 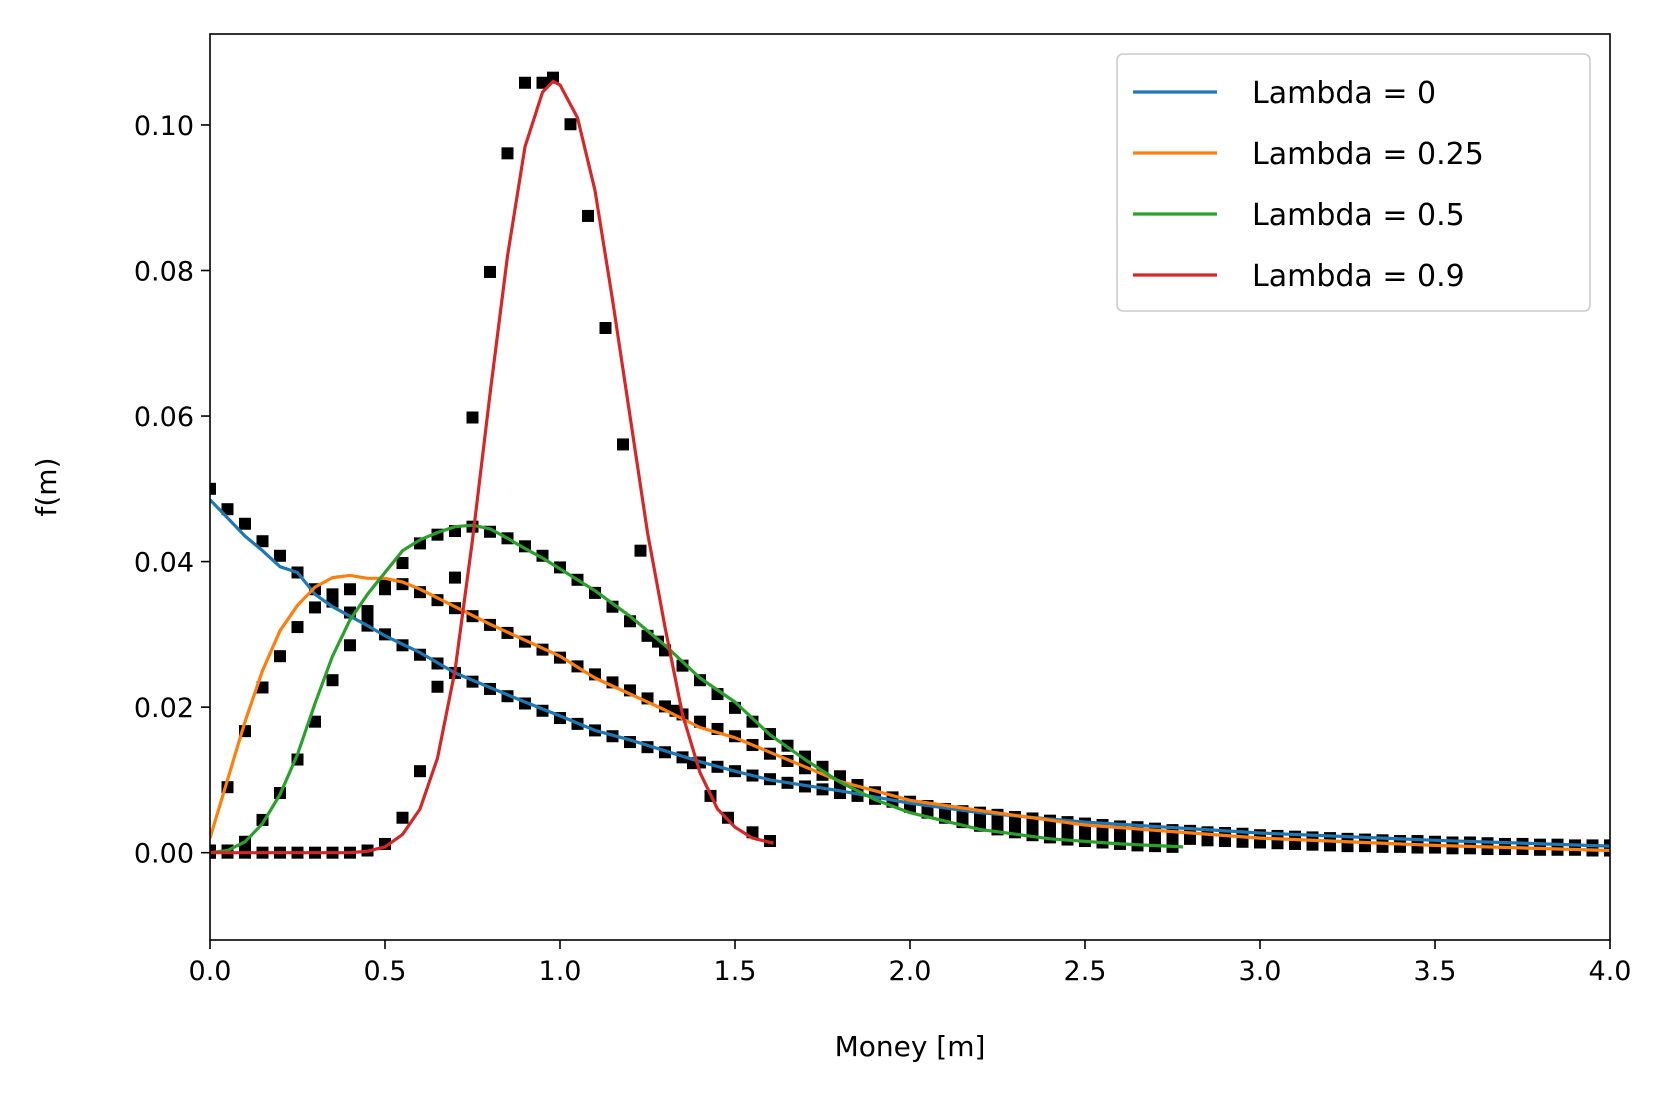 I want to click on x-tick-label: 1.5, so click(x=735, y=971).